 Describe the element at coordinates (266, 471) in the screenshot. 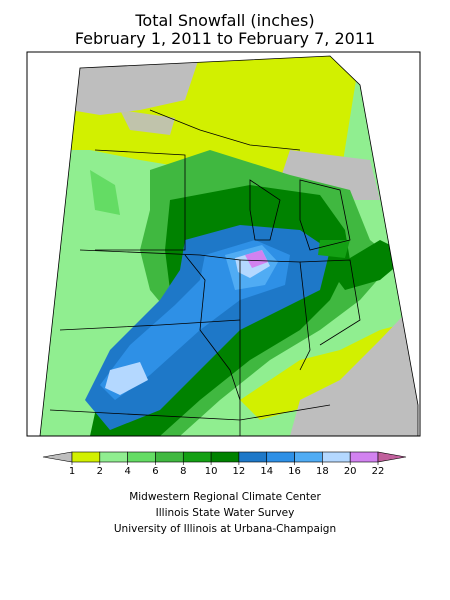

I see `legend-tick-label: 14` at that location.